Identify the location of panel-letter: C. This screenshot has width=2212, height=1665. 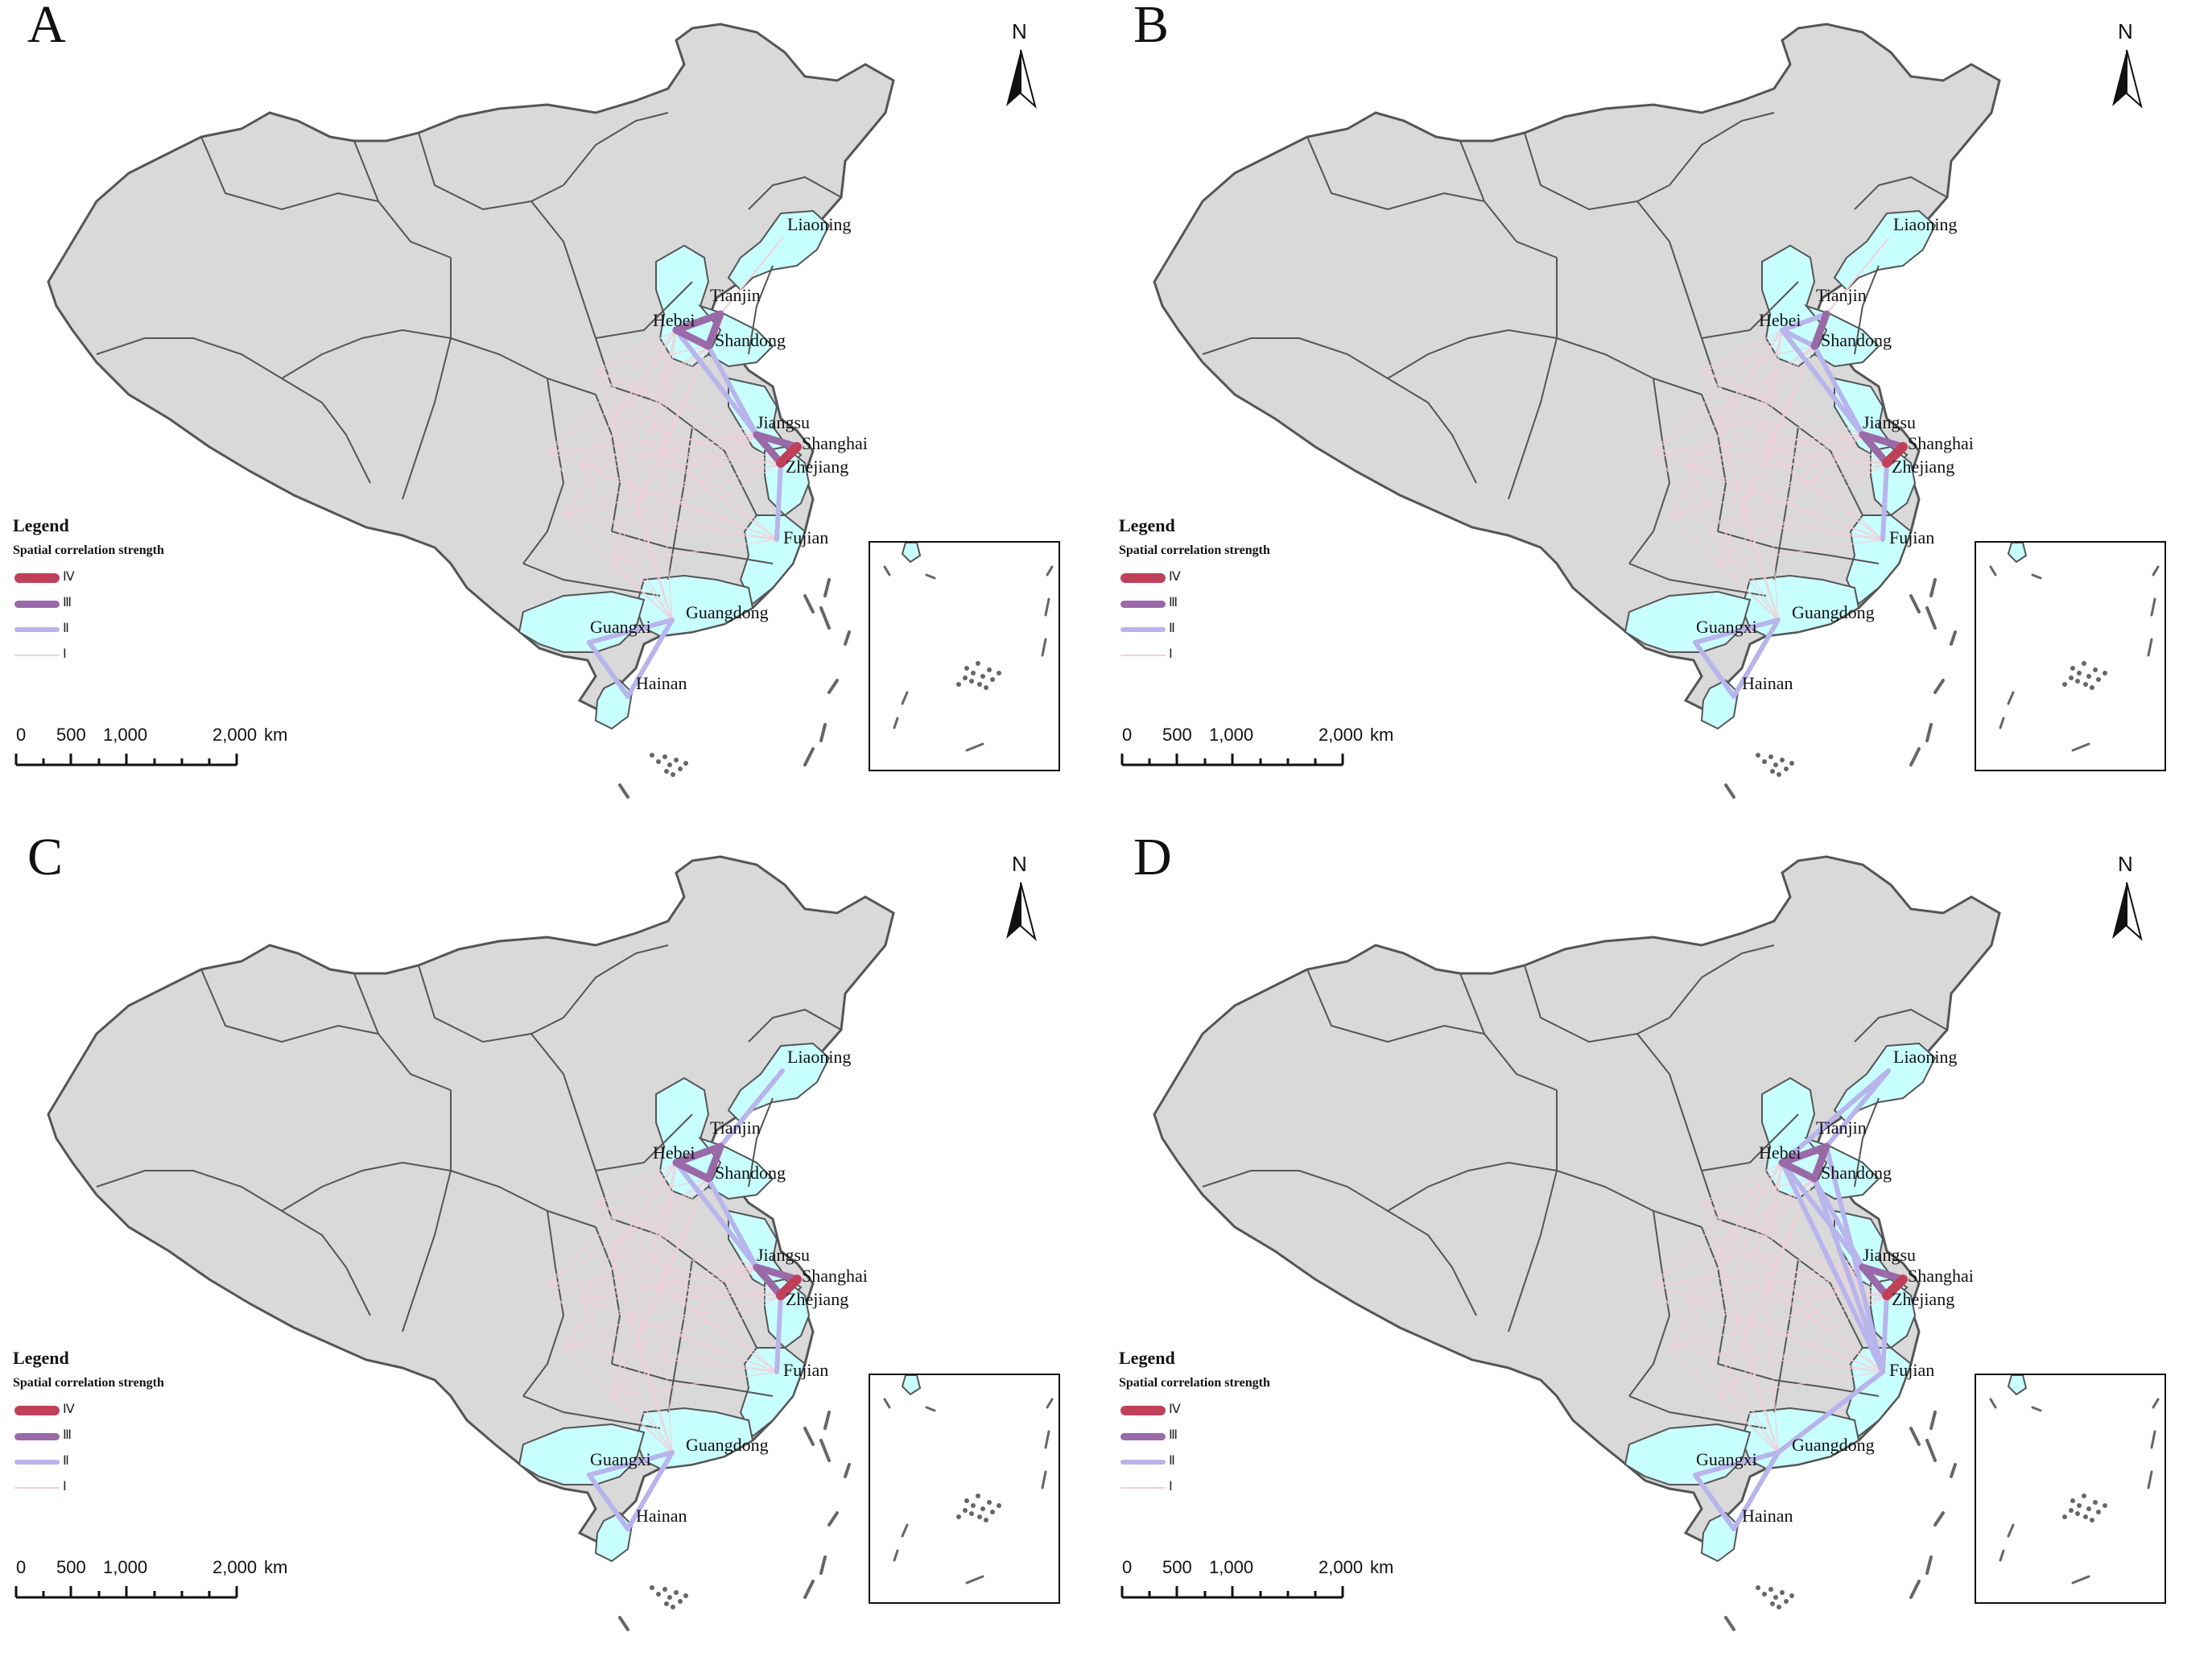
(45, 859).